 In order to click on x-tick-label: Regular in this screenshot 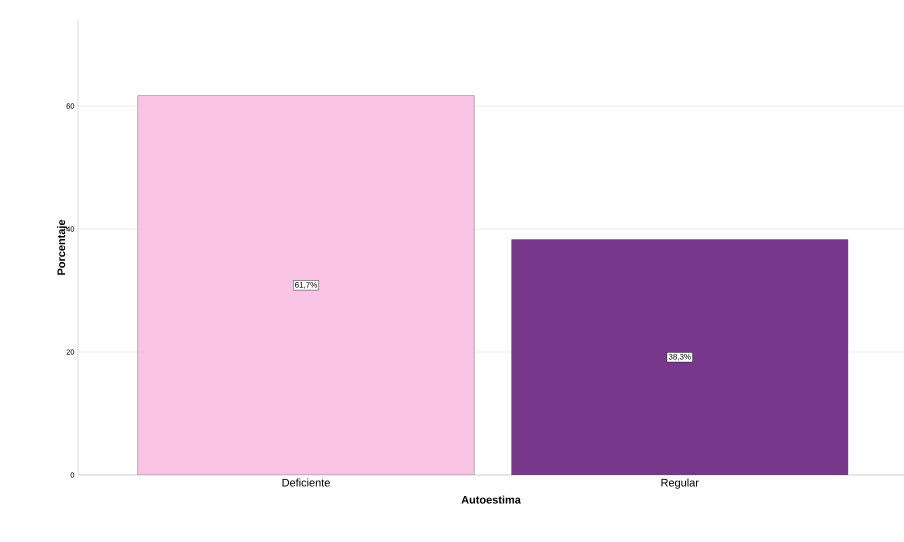, I will do `click(680, 483)`.